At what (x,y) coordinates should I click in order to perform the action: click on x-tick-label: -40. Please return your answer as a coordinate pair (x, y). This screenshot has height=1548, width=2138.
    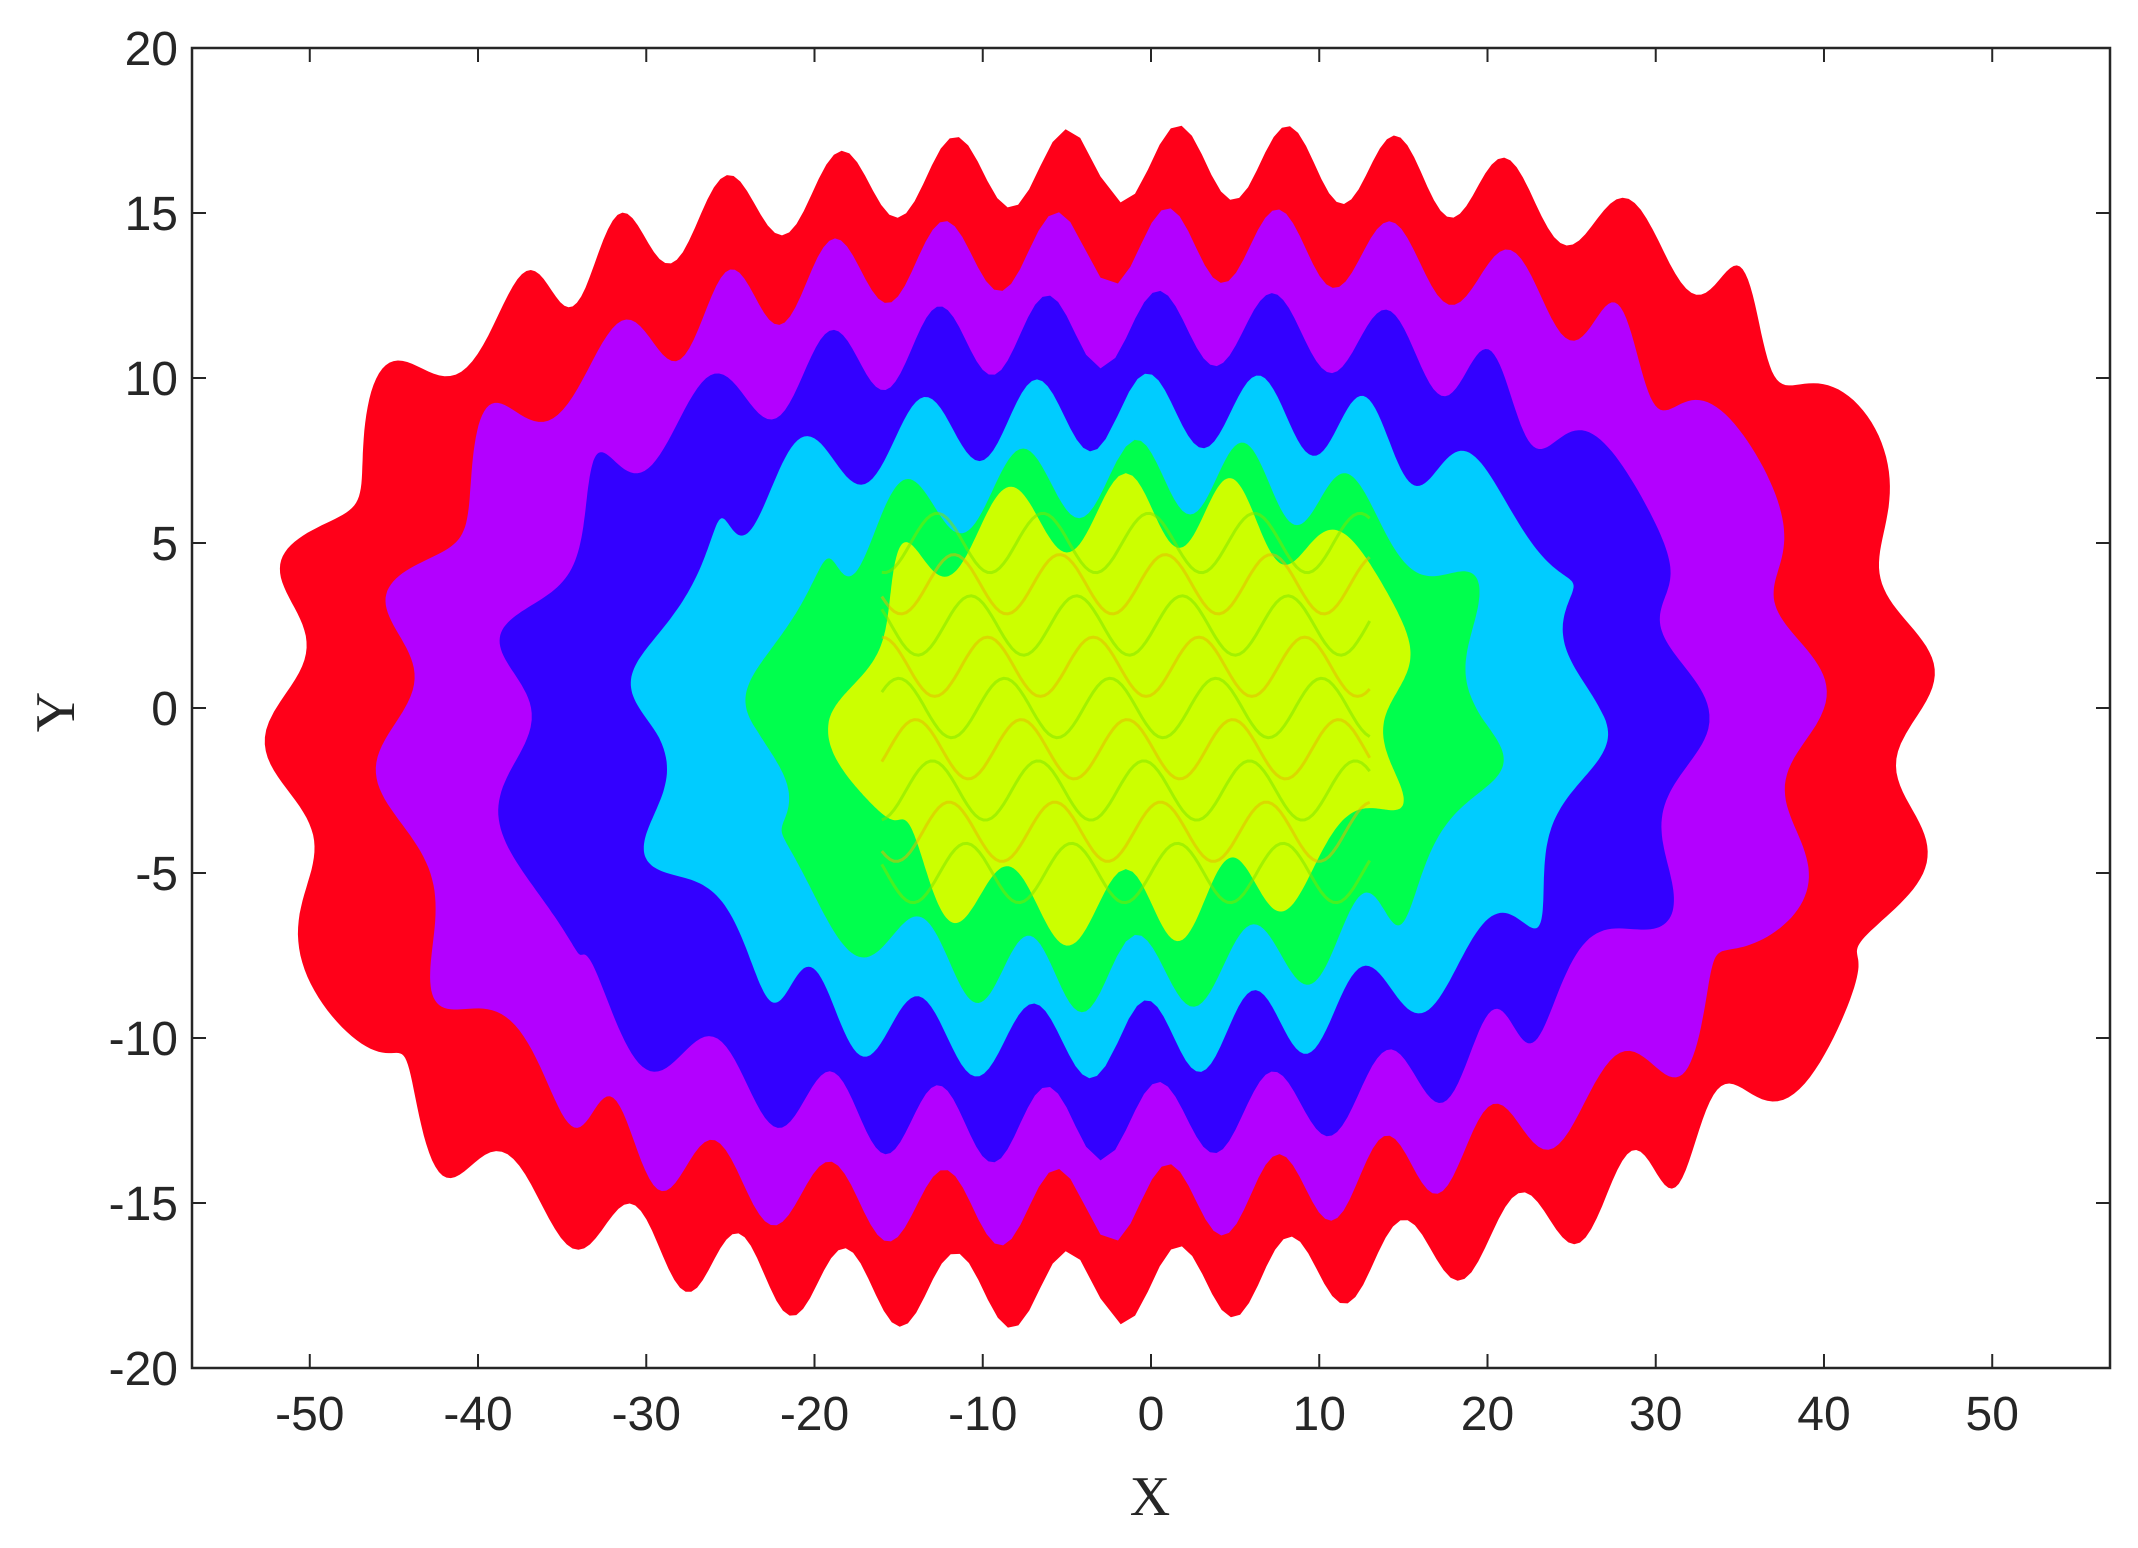
    Looking at the image, I should click on (477, 1414).